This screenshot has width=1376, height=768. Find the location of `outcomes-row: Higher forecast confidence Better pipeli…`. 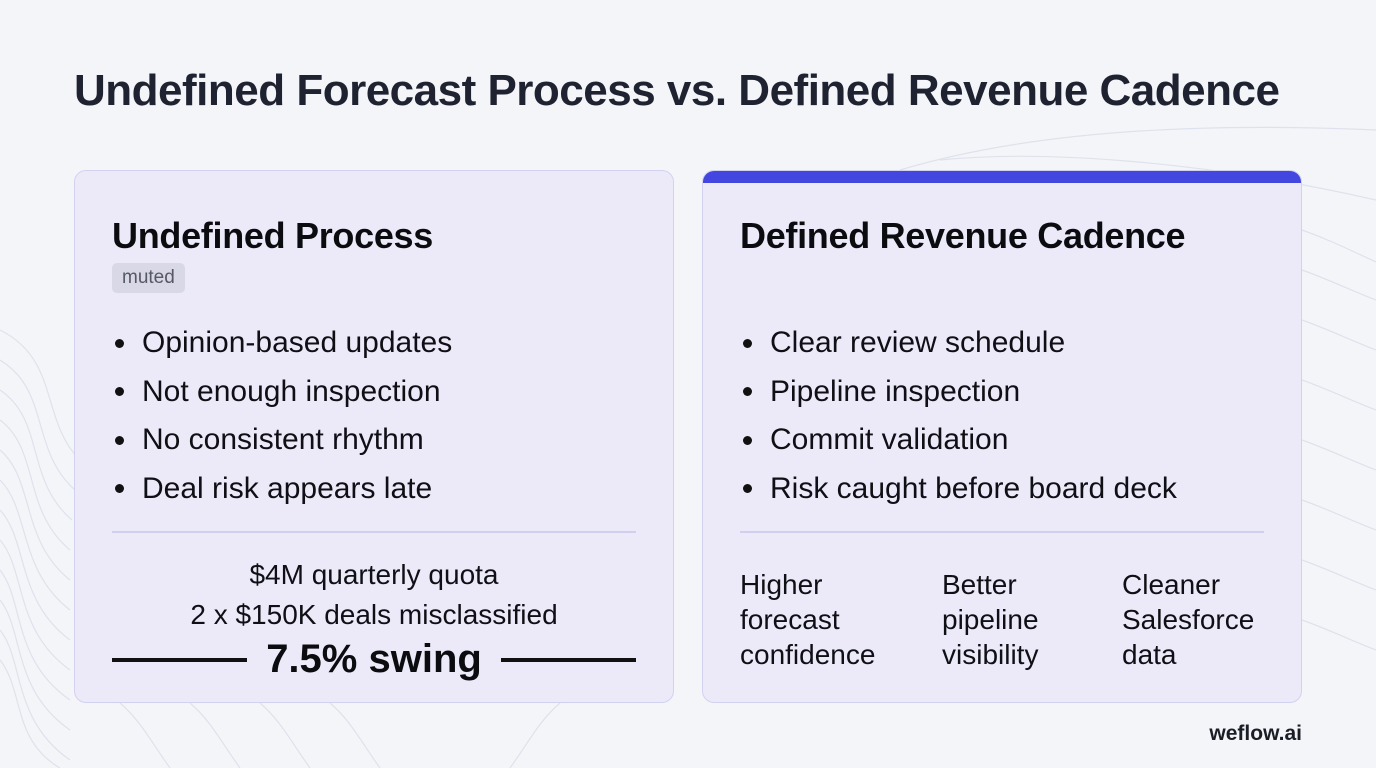

outcomes-row: Higher forecast confidence Better pipeli… is located at coordinates (1020, 619).